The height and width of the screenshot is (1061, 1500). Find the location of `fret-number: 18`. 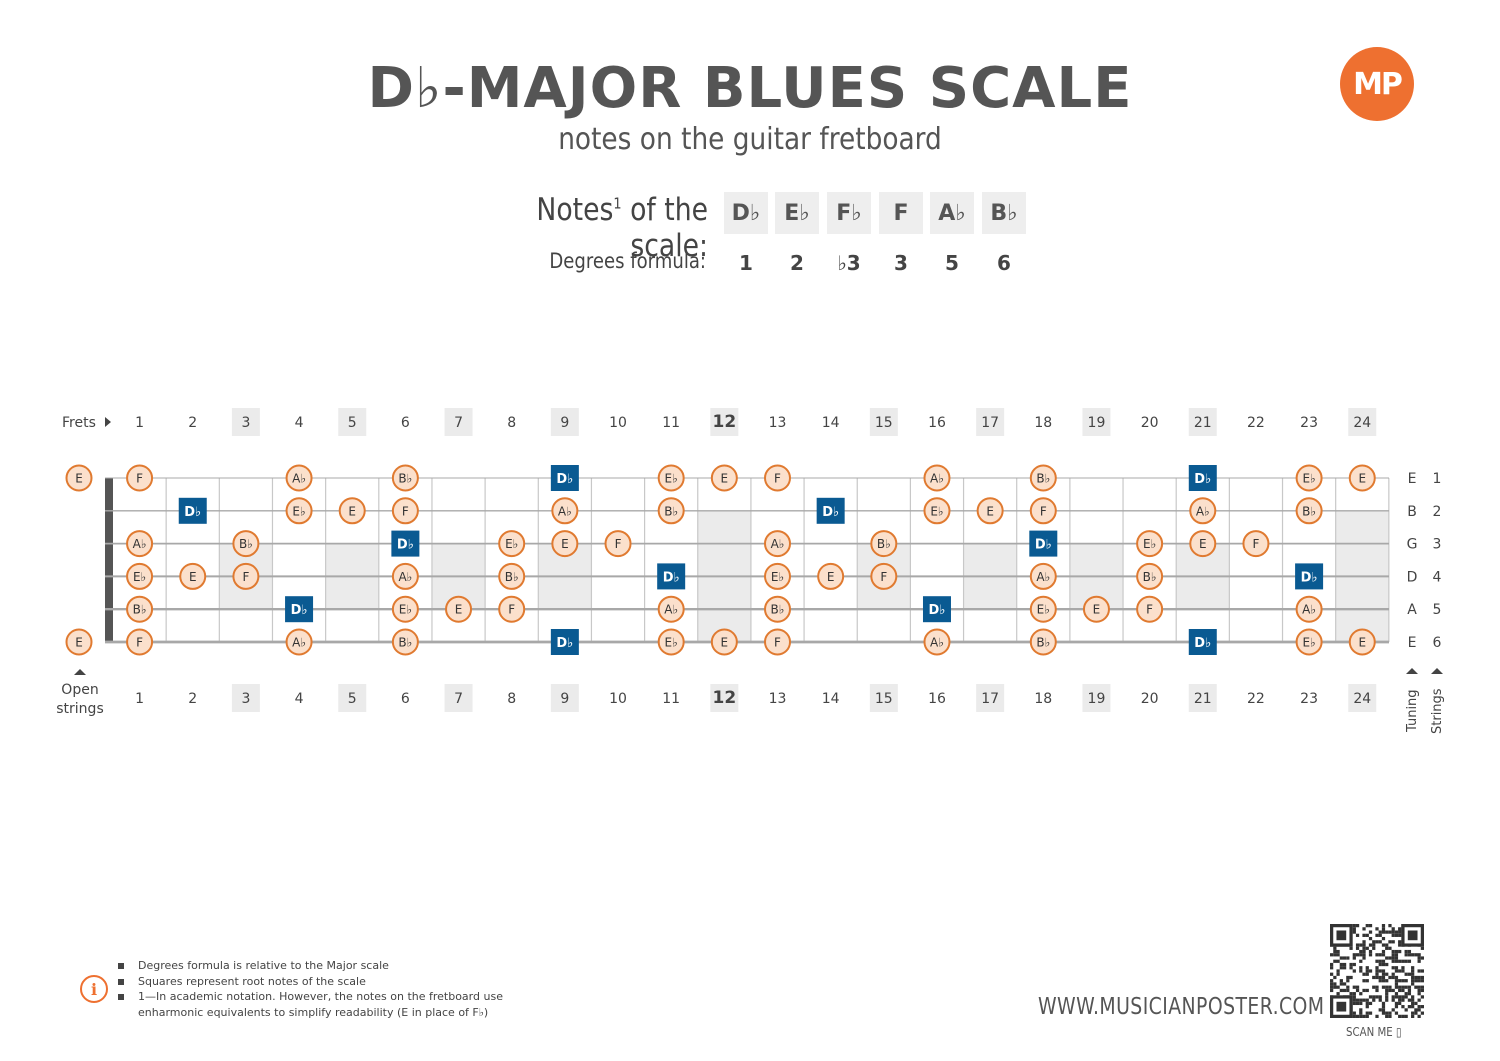

fret-number: 18 is located at coordinates (1043, 699).